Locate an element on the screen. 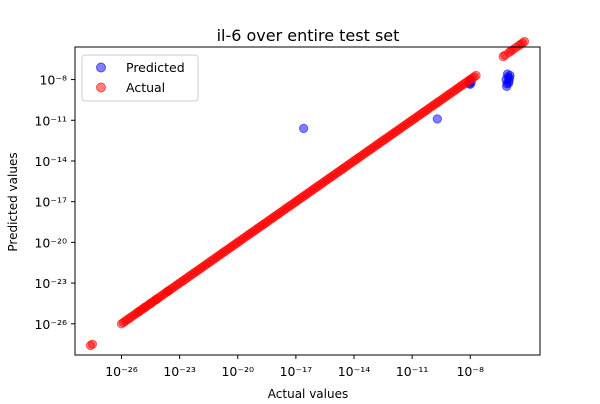  chart-title: il-6 over entire test set is located at coordinates (308, 35).